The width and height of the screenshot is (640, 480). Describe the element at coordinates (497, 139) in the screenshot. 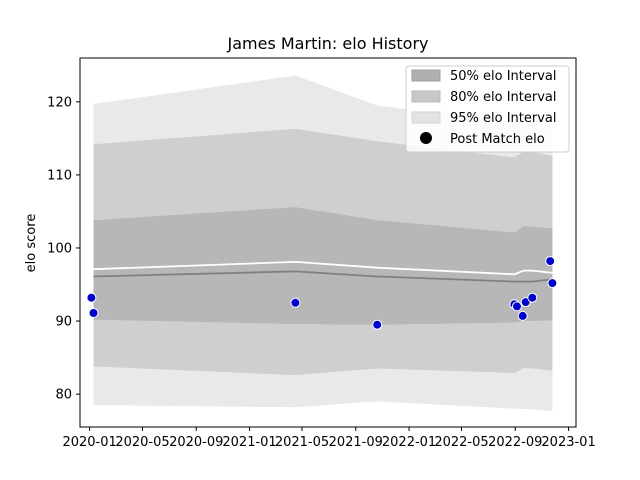

I see `legend-label-points: Post Match elo` at that location.